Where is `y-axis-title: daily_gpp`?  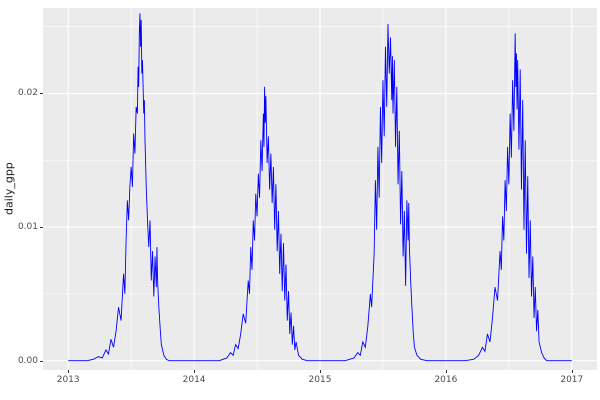 y-axis-title: daily_gpp is located at coordinates (9, 189).